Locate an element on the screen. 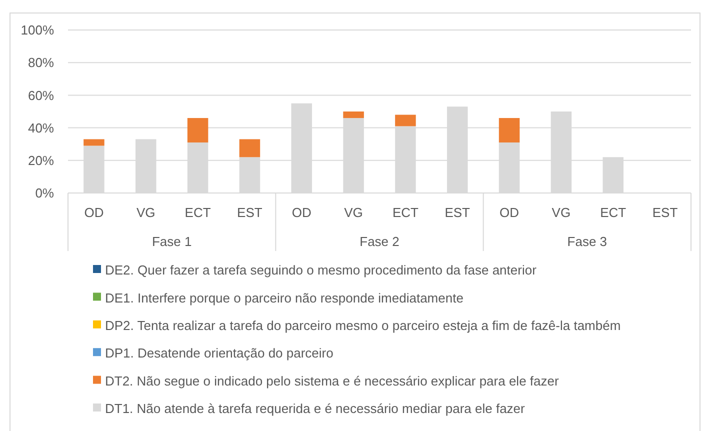 The width and height of the screenshot is (714, 431). legend-label: DP2. Tenta realizar a tarefa do parceiro mesmo o parceiro esteja a fim de fazê-la também is located at coordinates (363, 325).